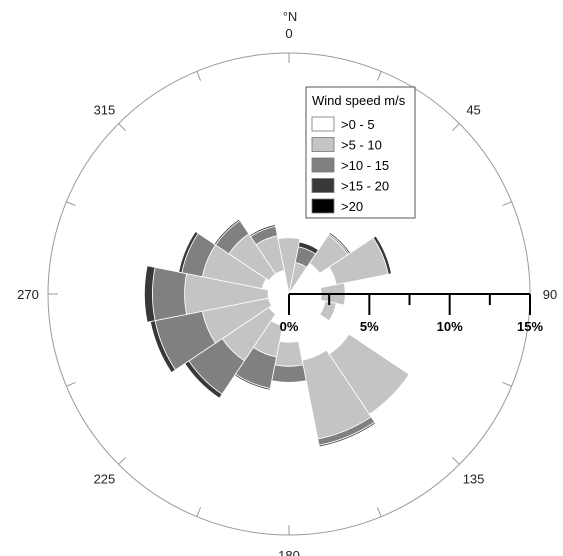  What do you see at coordinates (474, 479) in the screenshot?
I see `direction-label-135: 135` at bounding box center [474, 479].